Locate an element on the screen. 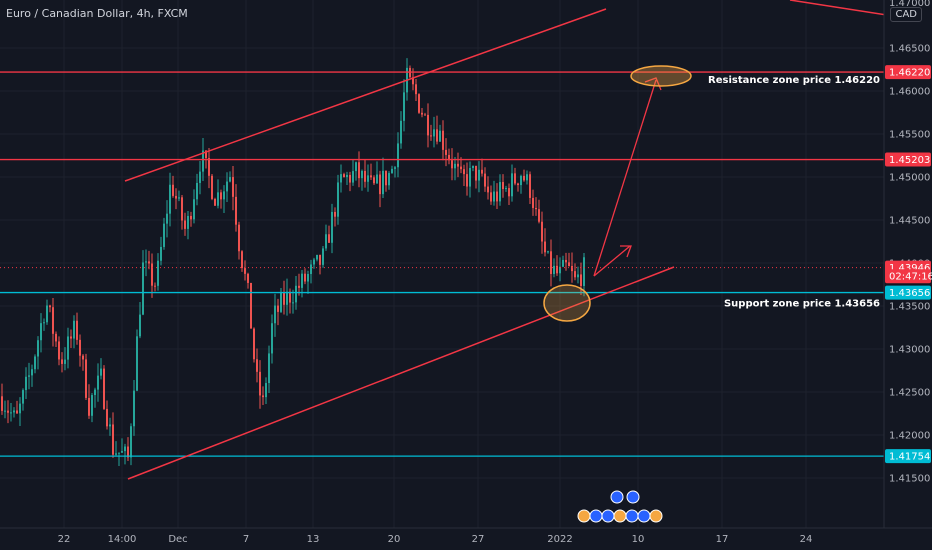  symbol-title: Euro / Canadian Dollar, 4h, FXCM is located at coordinates (97, 13).